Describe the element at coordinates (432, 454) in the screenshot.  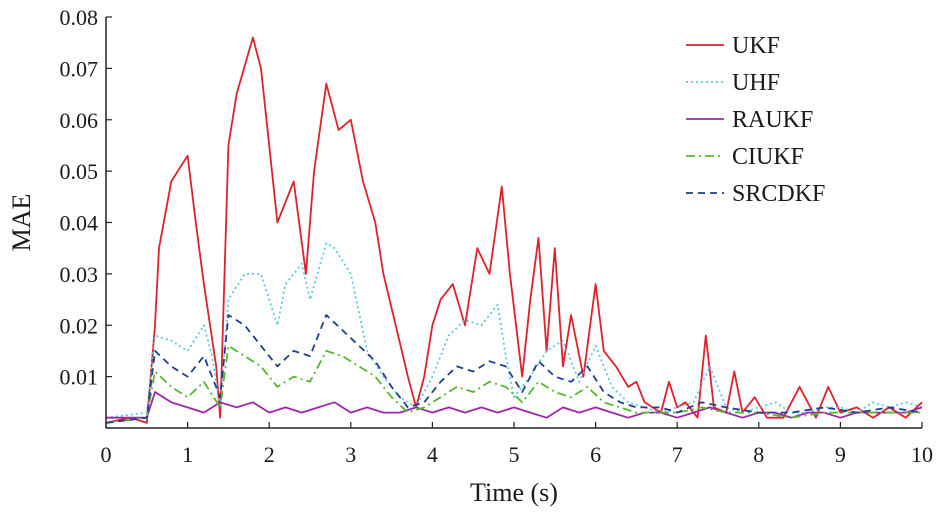
I see `x-tick-label: 4` at that location.